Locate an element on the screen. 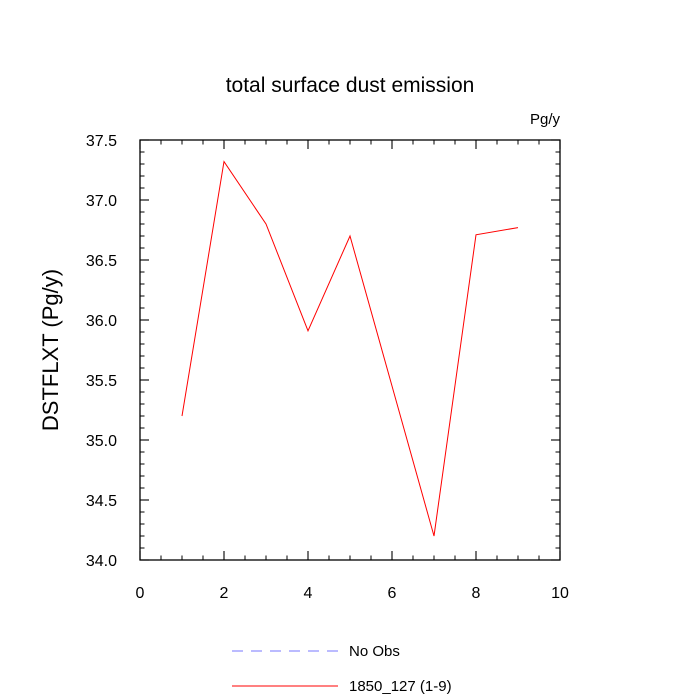 The height and width of the screenshot is (700, 700). legend: No Obs 1850_127 (1-9) is located at coordinates (342, 669).